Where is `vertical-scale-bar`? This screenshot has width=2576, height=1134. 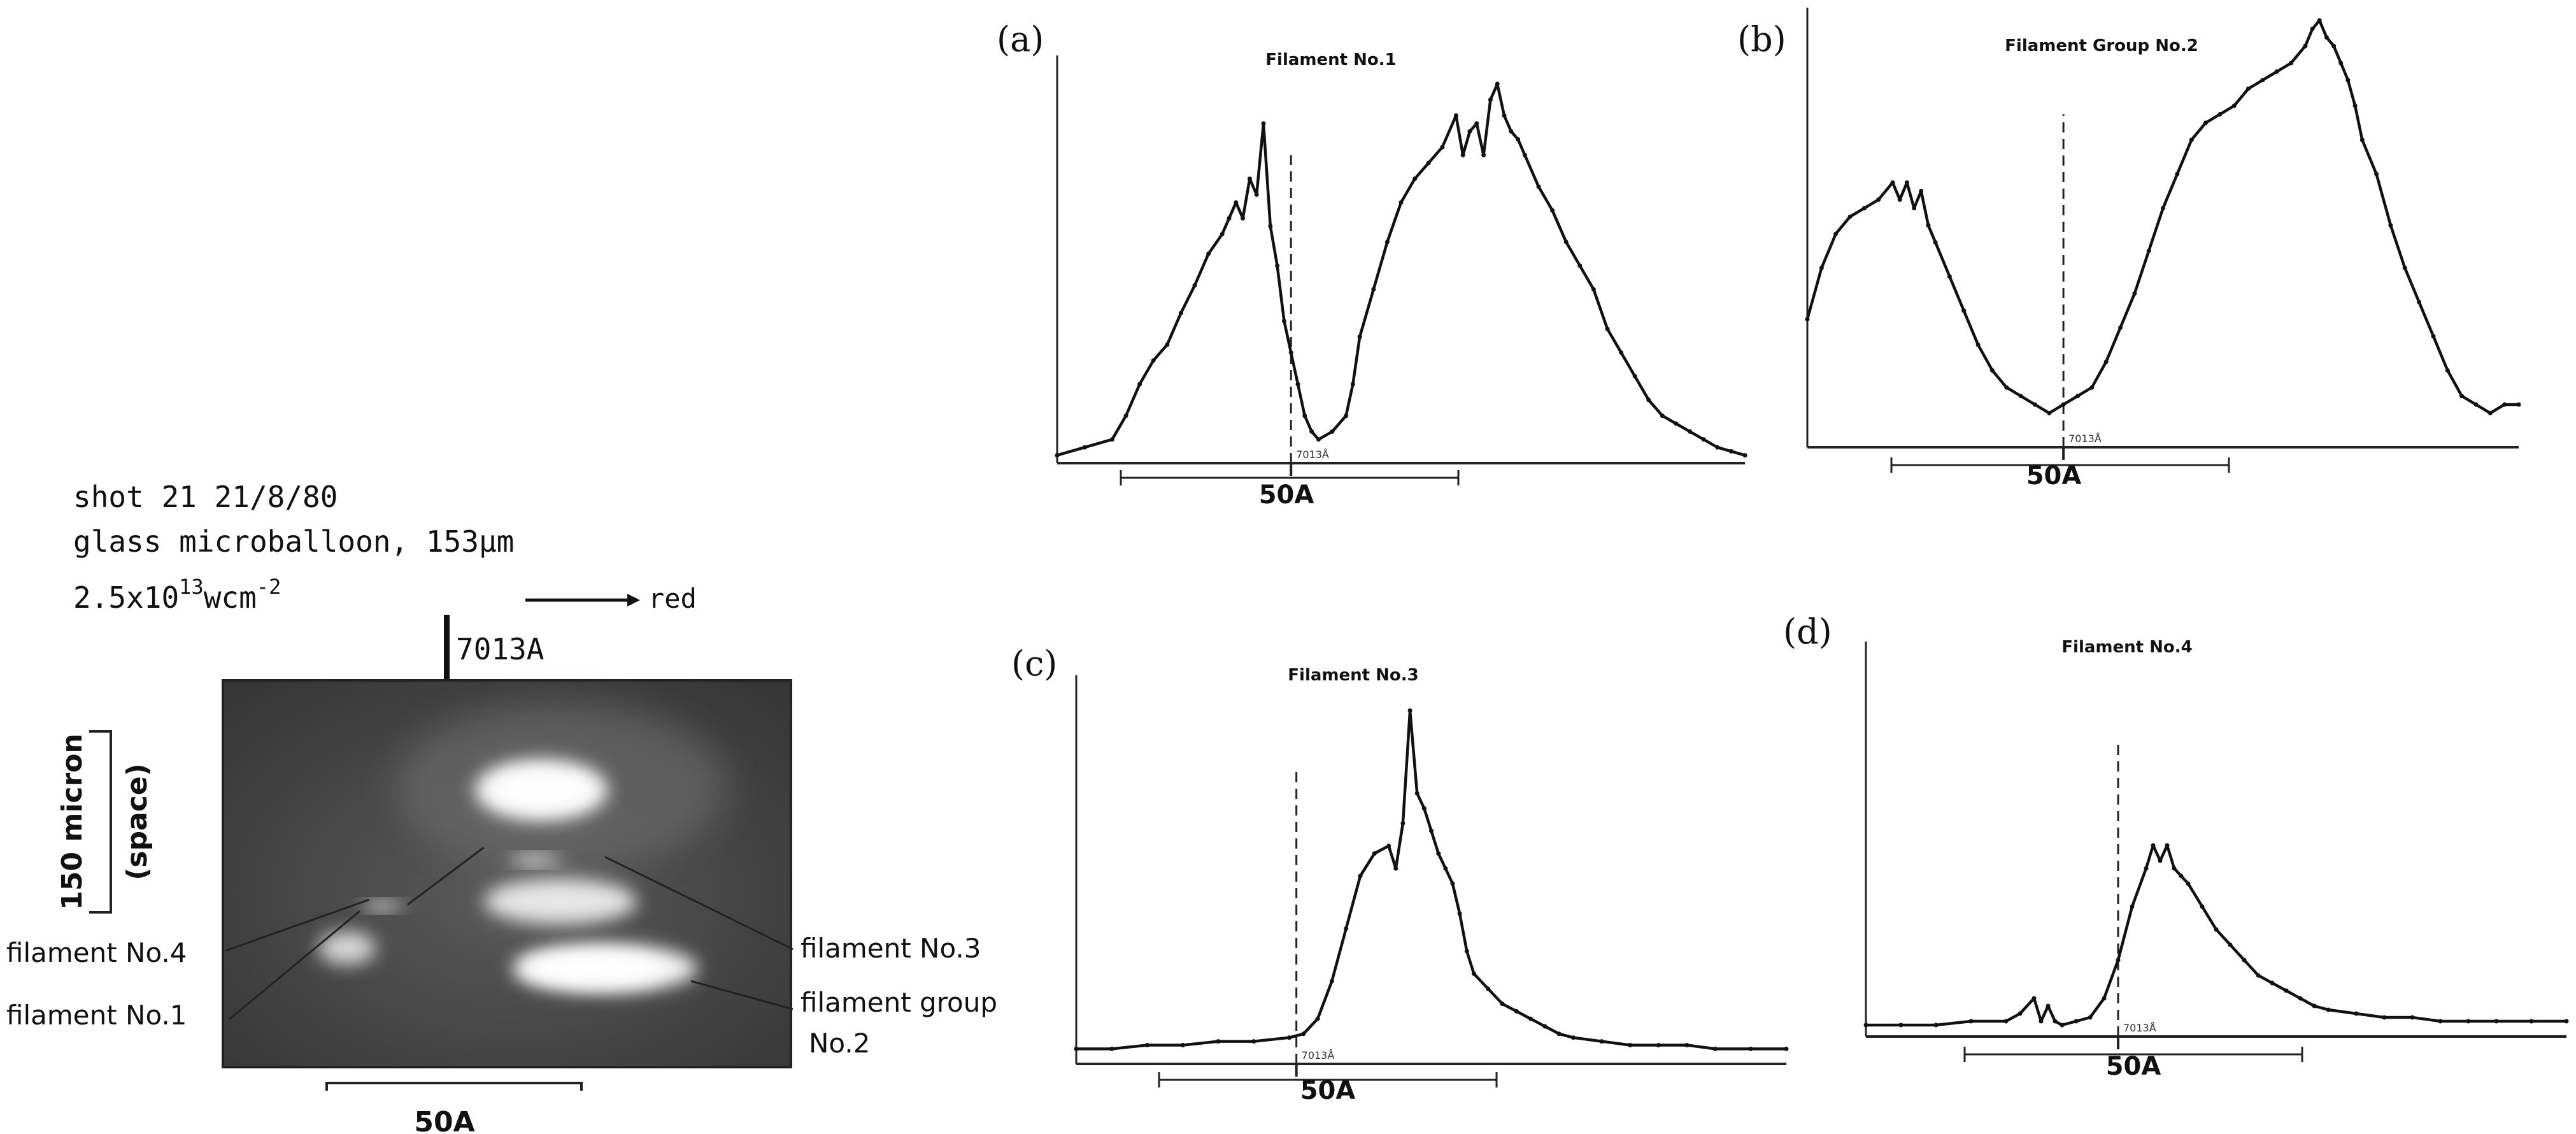 vertical-scale-bar is located at coordinates (100, 822).